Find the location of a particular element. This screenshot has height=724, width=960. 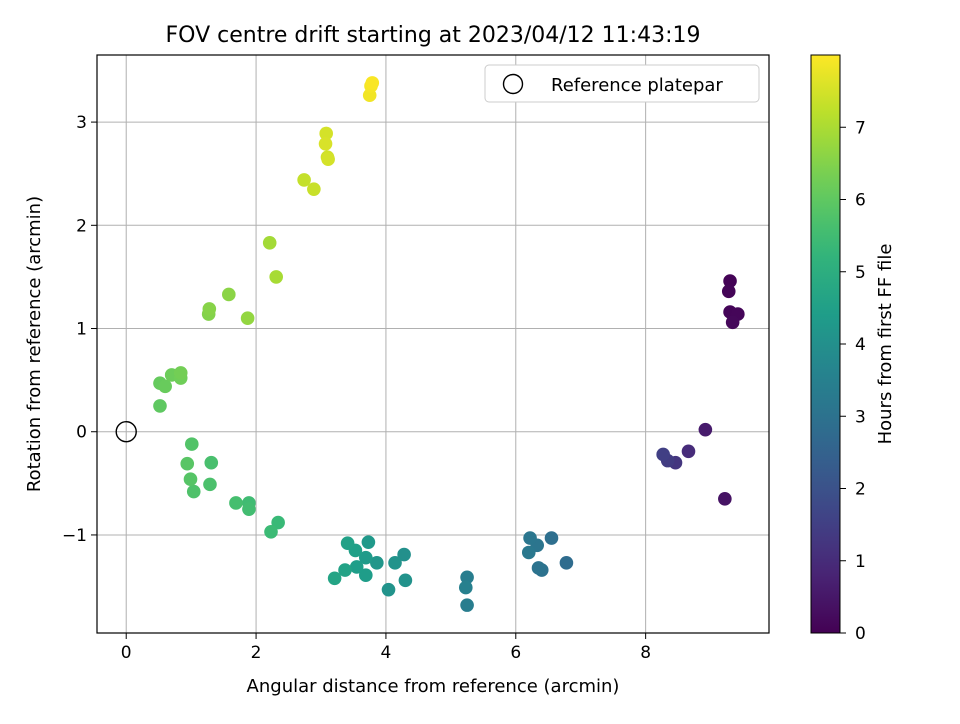

legend-label: Reference platepar is located at coordinates (637, 85).